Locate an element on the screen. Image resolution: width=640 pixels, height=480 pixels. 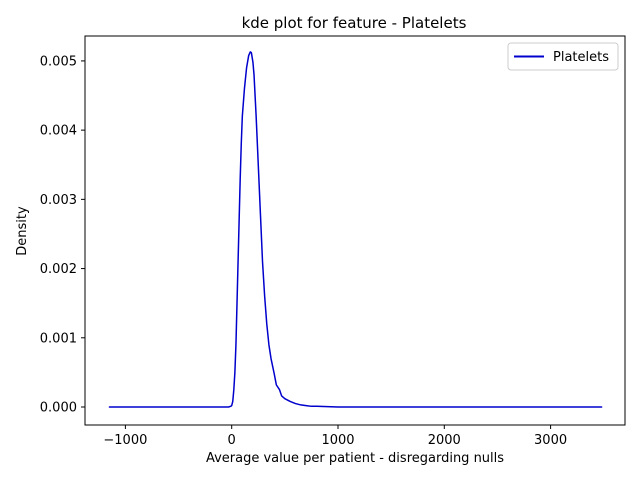
y-tick-label: 0.005 is located at coordinates (58, 61).